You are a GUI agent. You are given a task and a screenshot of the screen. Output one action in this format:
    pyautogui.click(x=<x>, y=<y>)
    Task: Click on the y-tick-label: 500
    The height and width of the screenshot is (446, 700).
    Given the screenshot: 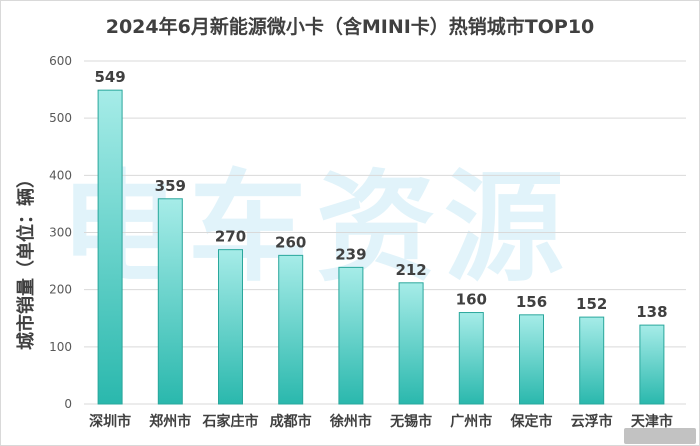 What is the action you would take?
    pyautogui.click(x=60, y=118)
    